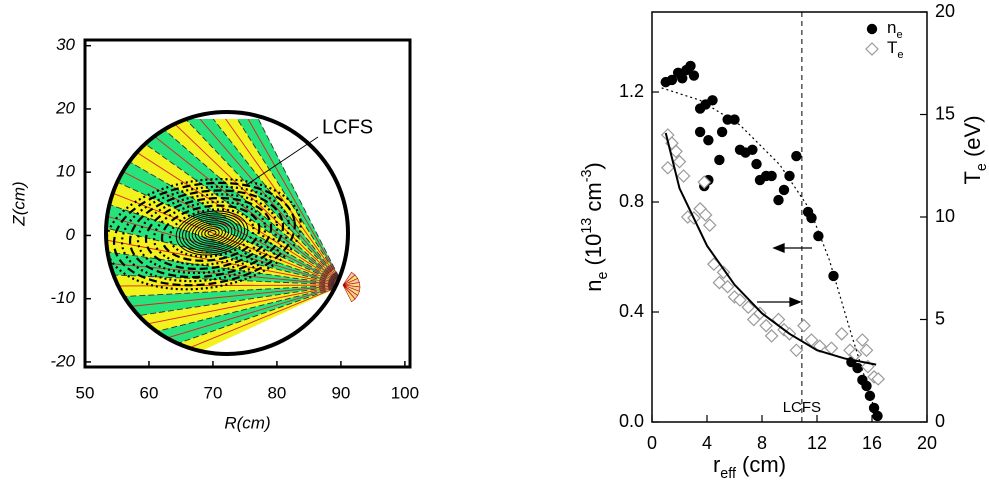 Image resolution: width=989 pixels, height=490 pixels. What do you see at coordinates (340, 392) in the screenshot?
I see `x-tick-label: 90` at bounding box center [340, 392].